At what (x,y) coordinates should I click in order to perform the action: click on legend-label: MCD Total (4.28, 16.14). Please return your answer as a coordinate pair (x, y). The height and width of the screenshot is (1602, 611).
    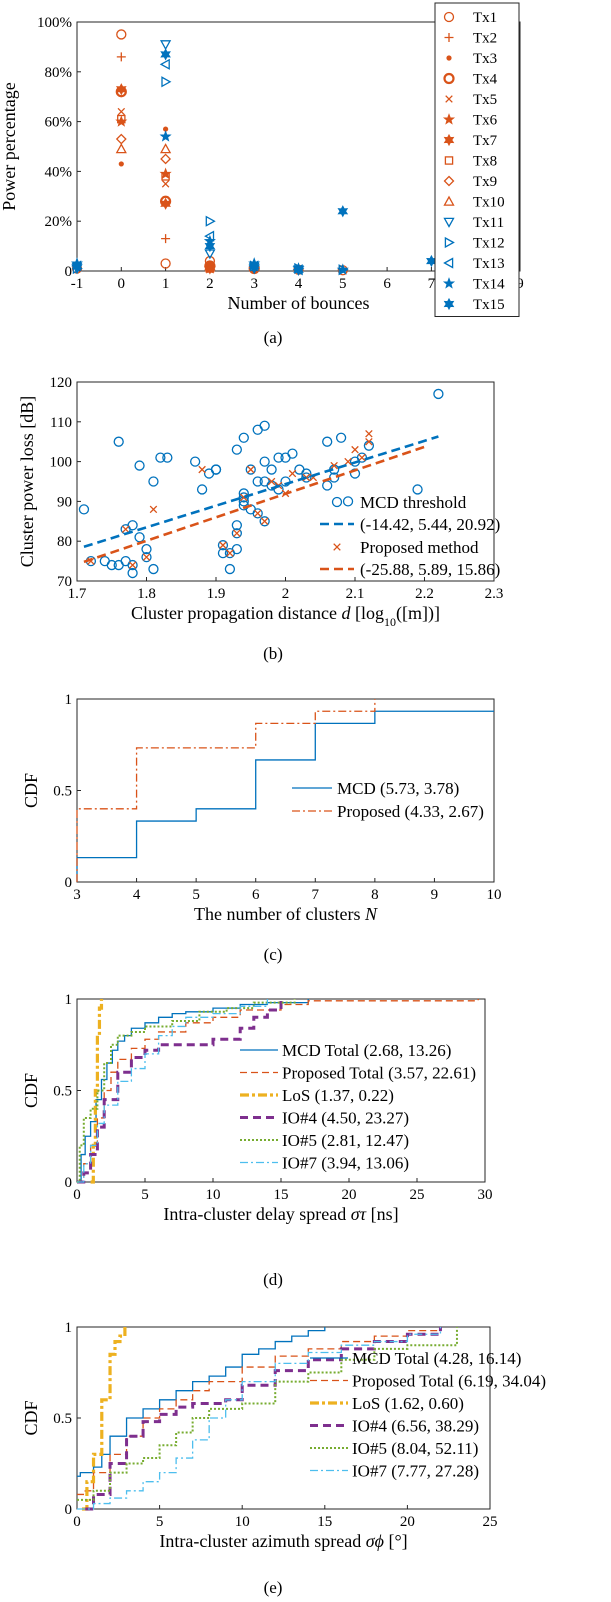
    Looking at the image, I should click on (436, 1358).